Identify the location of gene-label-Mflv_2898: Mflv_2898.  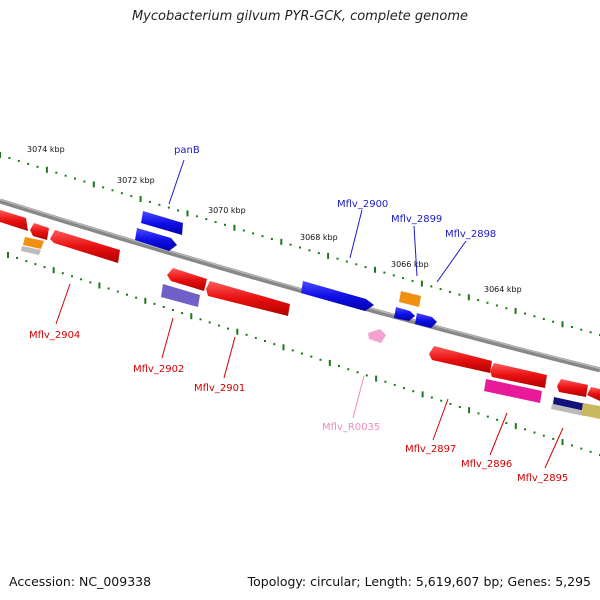
(470, 234).